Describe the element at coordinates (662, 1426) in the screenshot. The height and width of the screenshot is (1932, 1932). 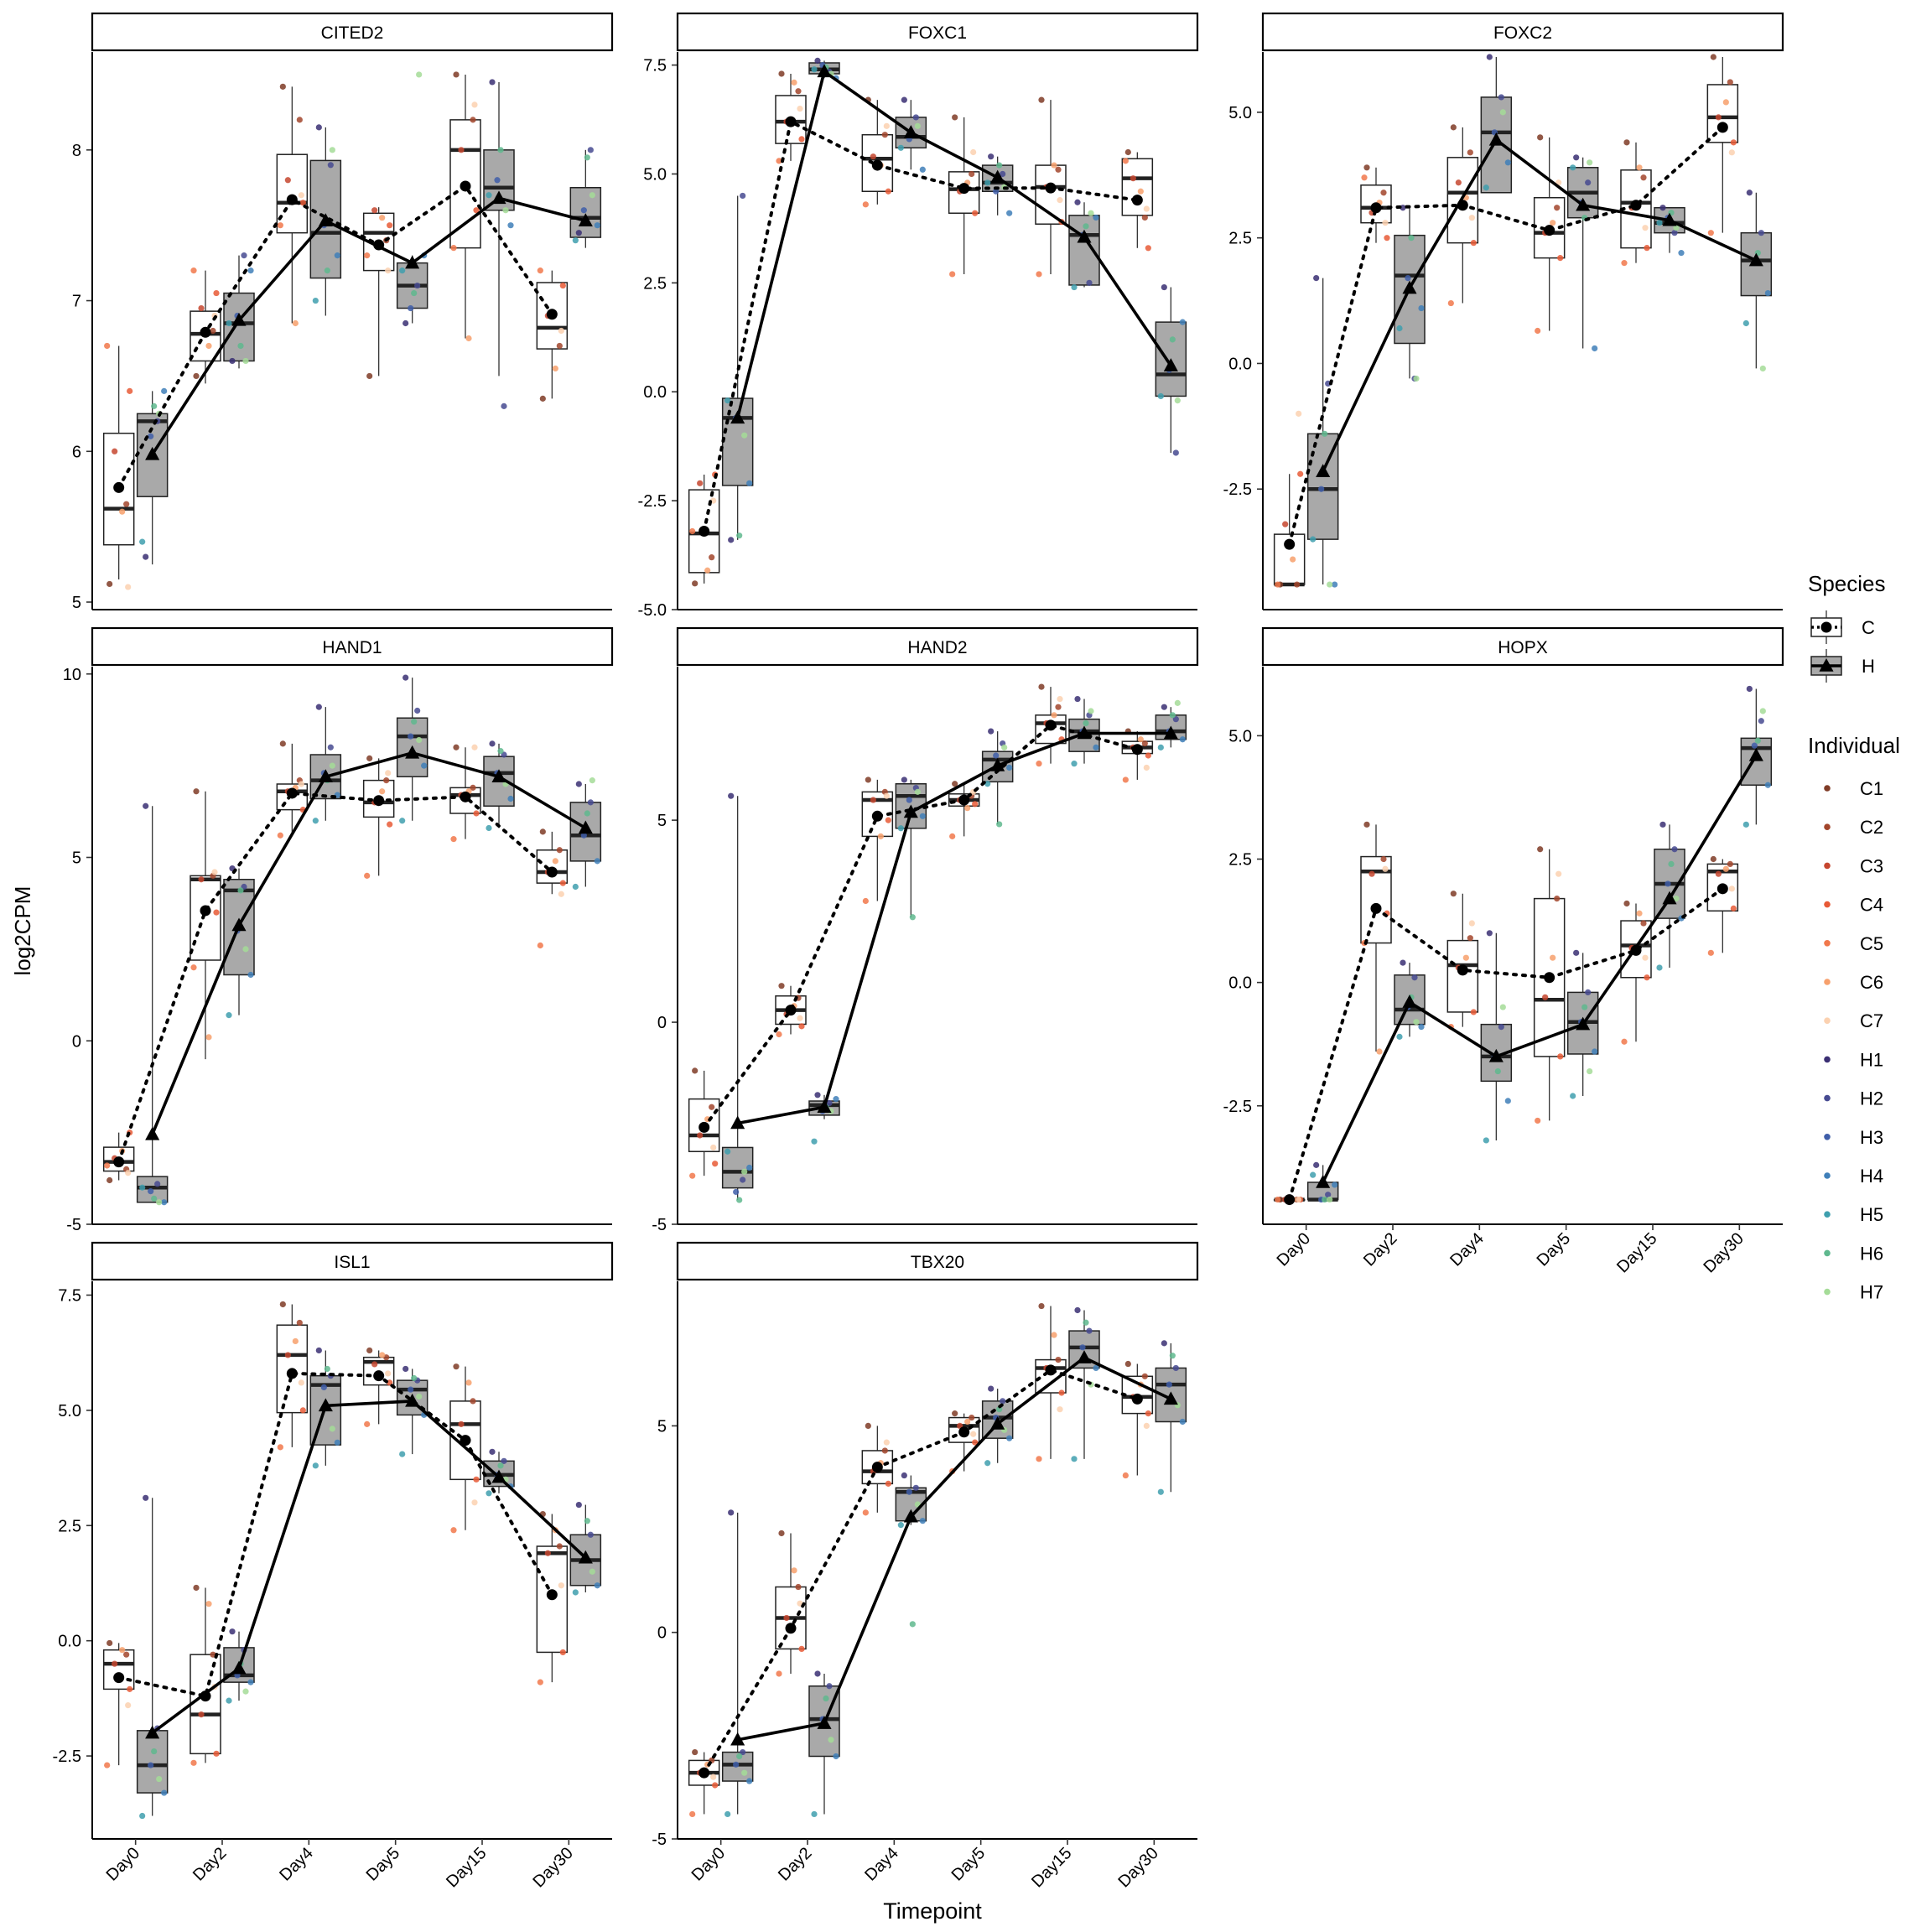
I see `y-tick-label: 5` at that location.